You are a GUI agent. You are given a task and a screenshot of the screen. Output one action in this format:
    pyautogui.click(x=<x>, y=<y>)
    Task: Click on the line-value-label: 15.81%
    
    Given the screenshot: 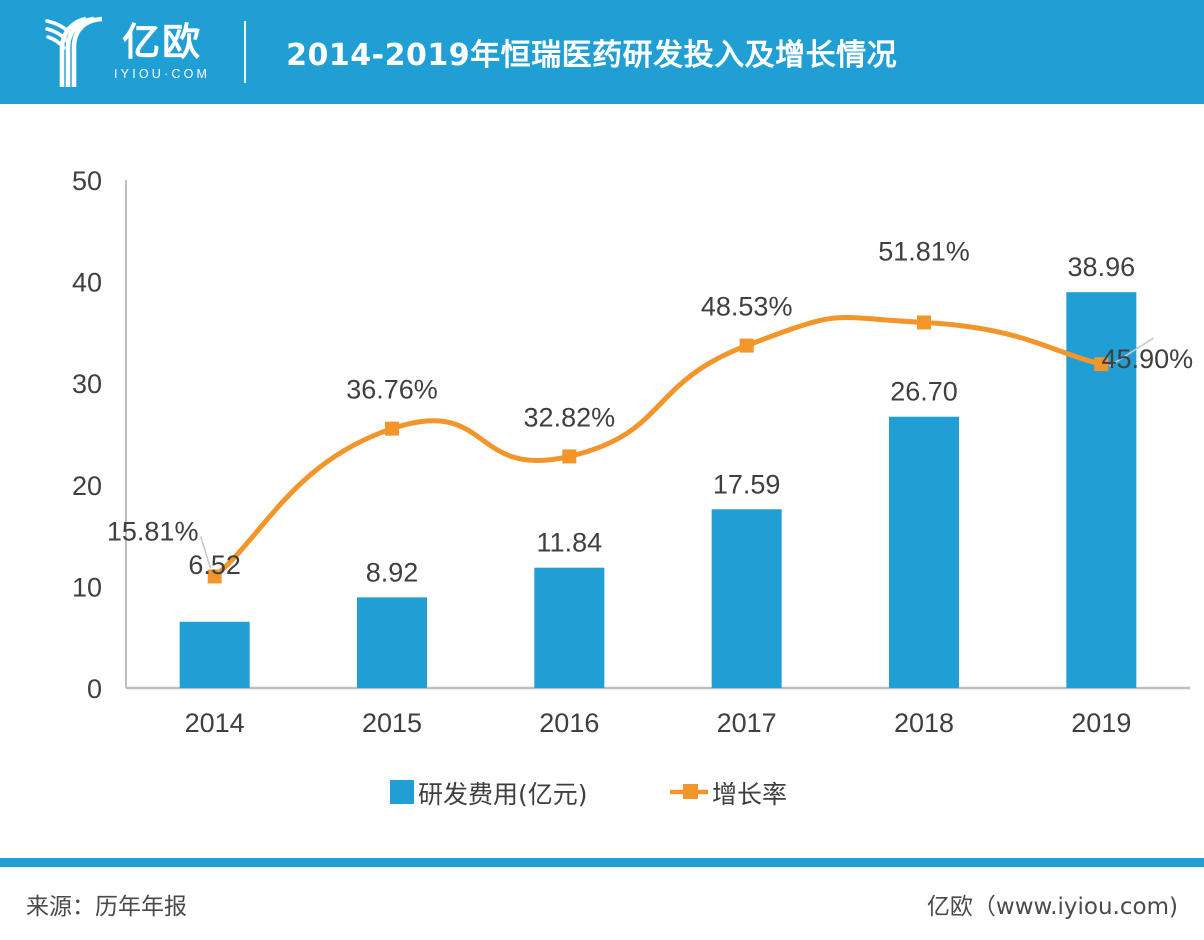 What is the action you would take?
    pyautogui.click(x=153, y=531)
    